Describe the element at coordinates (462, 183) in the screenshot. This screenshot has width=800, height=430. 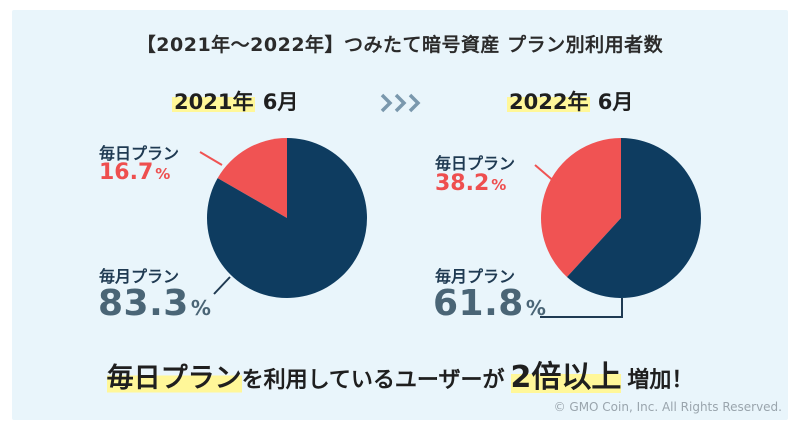
I see `value-number: 38.2` at that location.